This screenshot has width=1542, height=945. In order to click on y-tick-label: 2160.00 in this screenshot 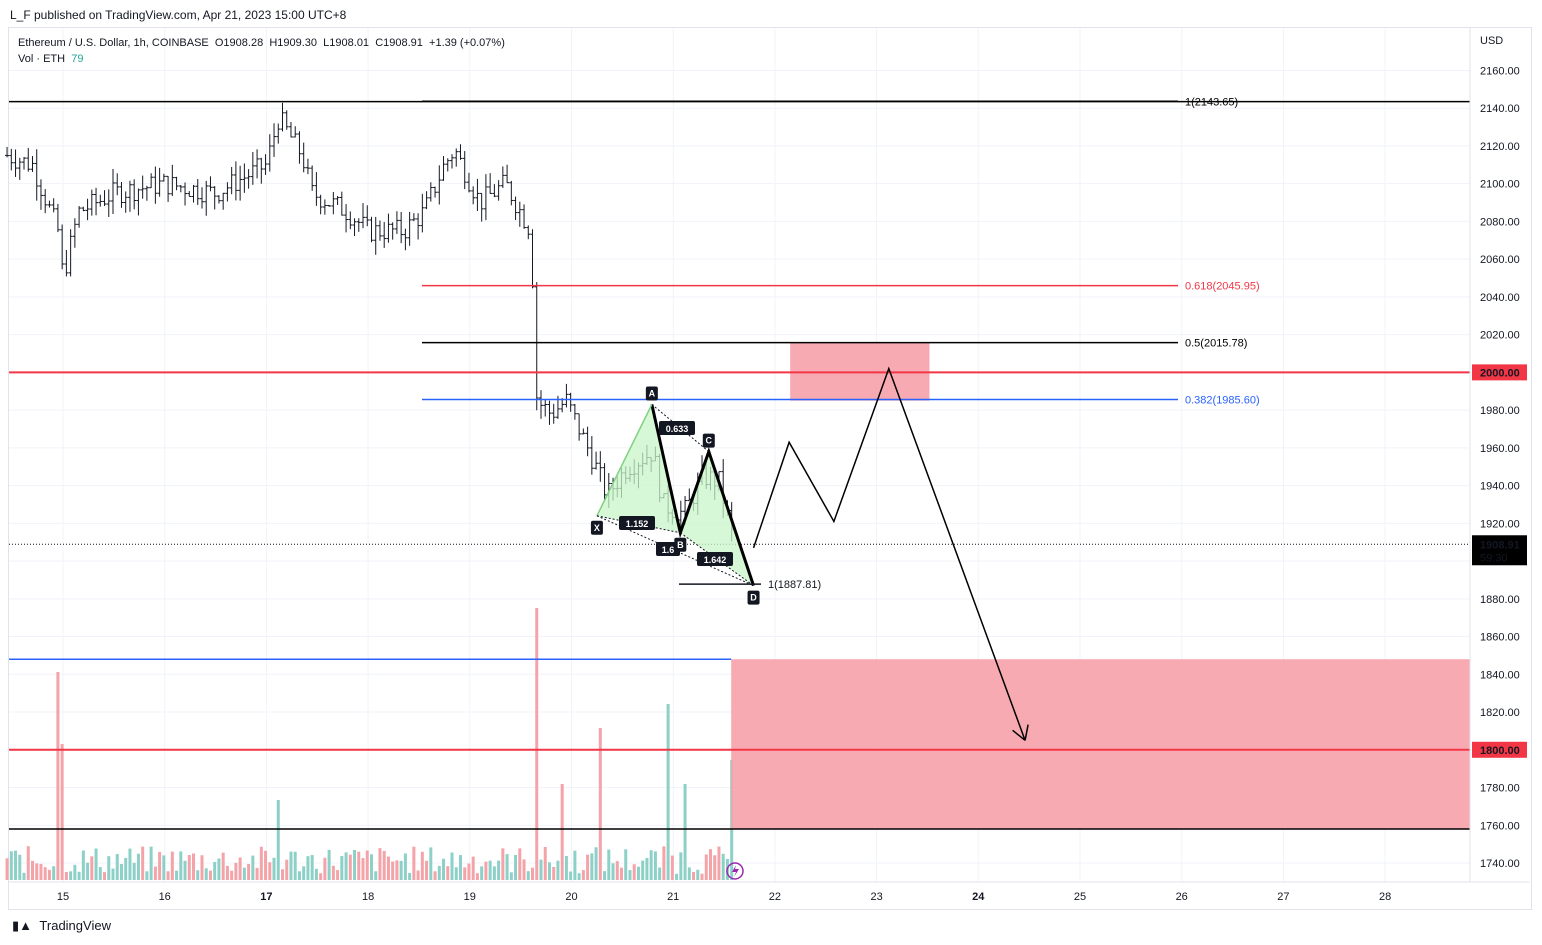, I will do `click(1500, 71)`.